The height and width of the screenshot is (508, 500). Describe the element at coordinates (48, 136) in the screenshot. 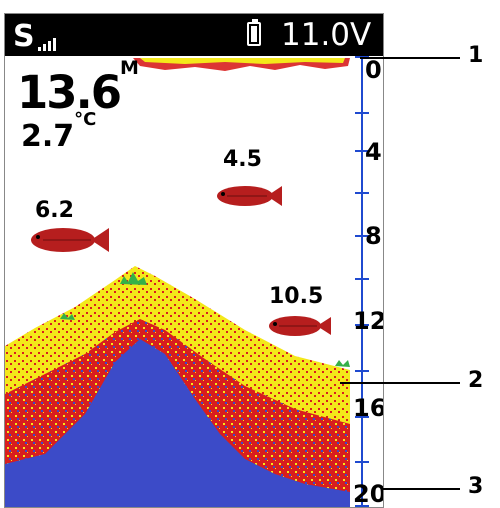

I see `temperature-value: 2.7` at that location.